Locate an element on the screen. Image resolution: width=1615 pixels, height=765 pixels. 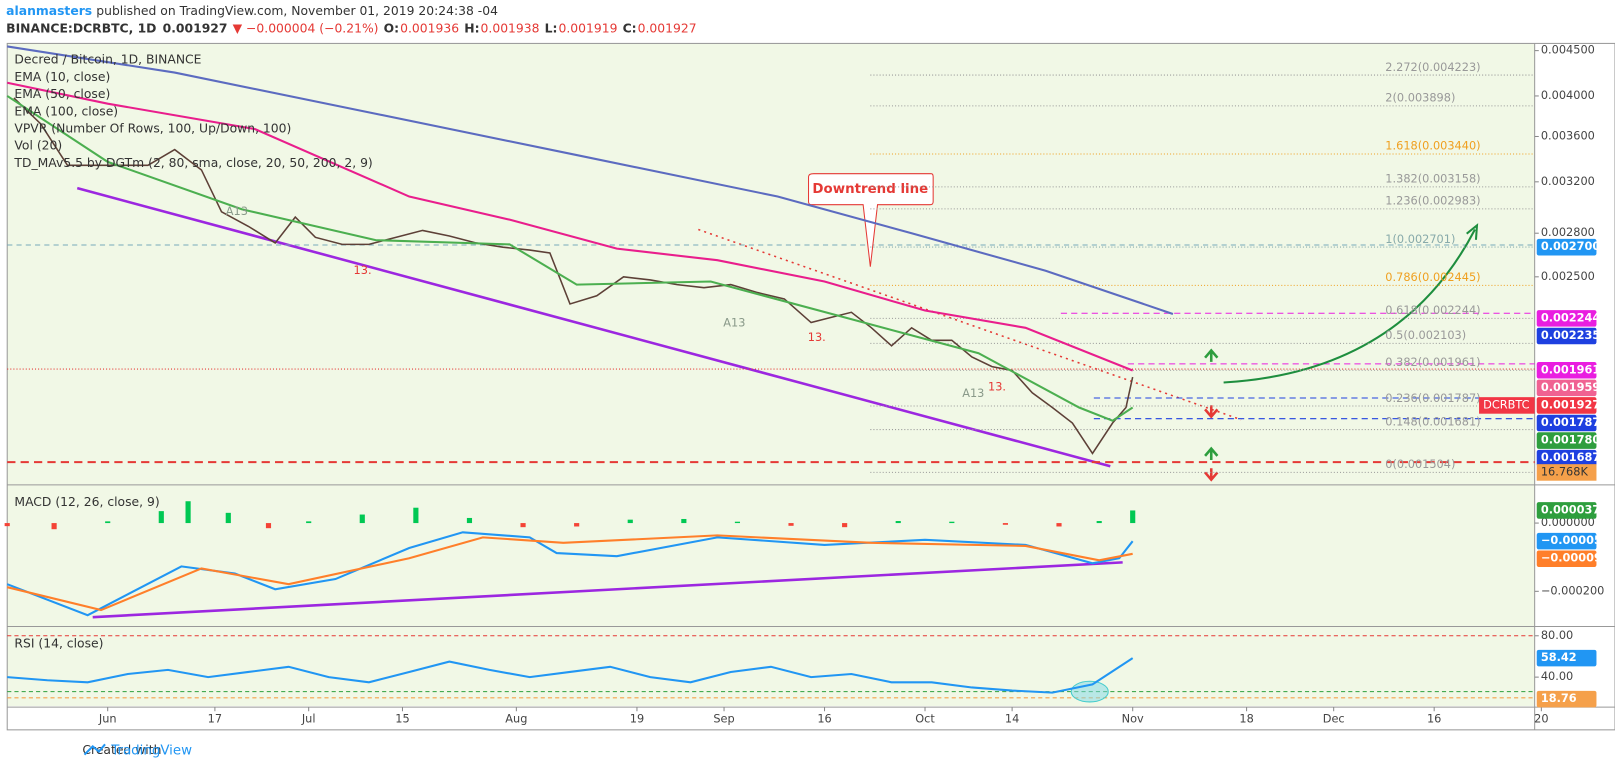
y-tick-label: 0.003200 is located at coordinates (1568, 181).